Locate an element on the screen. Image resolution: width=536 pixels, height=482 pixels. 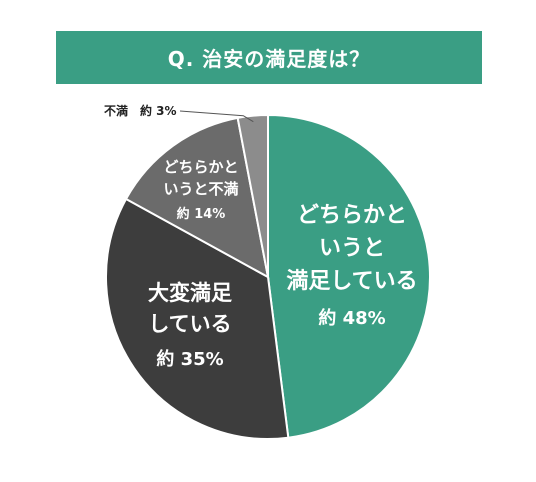
slice-label-line: 大変満足 is located at coordinates (190, 293).